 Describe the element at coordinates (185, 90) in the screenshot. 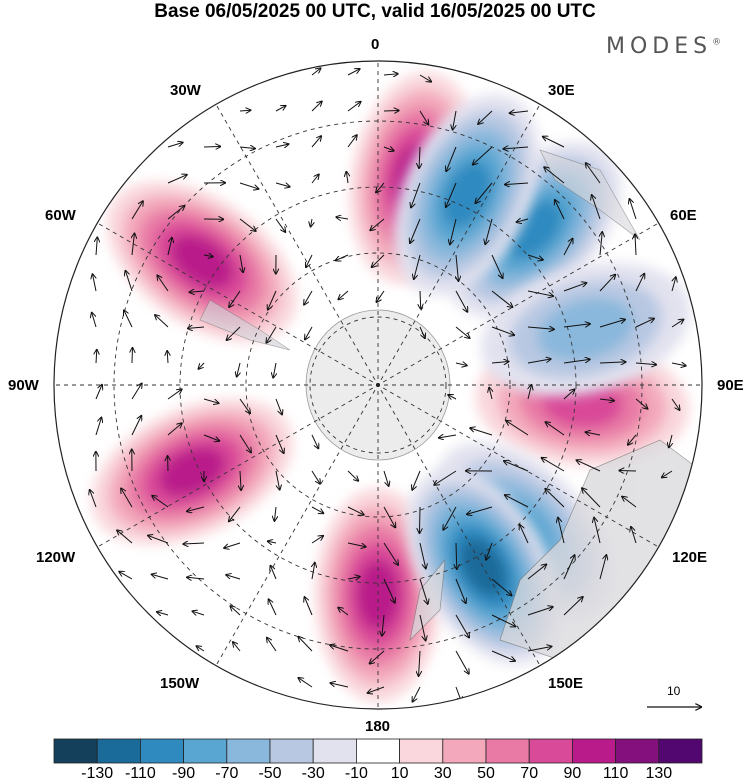

I see `lon-label-30w: 30W` at that location.